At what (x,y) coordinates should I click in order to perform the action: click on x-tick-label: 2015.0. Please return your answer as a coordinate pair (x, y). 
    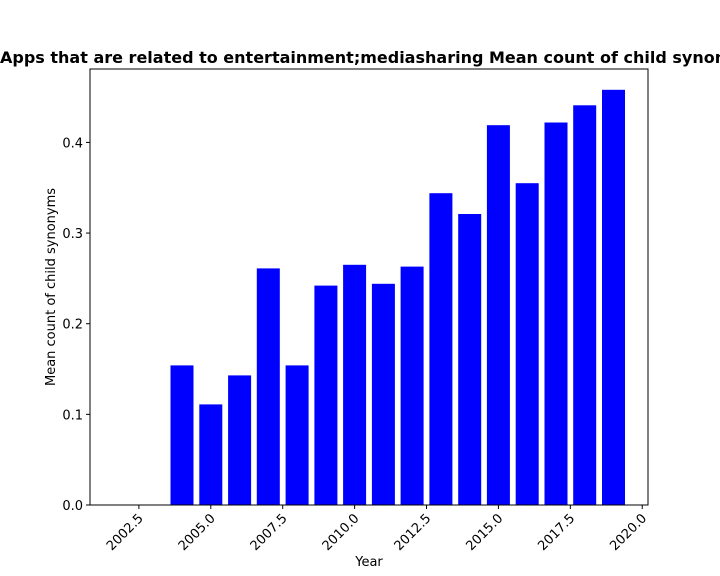
    Looking at the image, I should click on (484, 532).